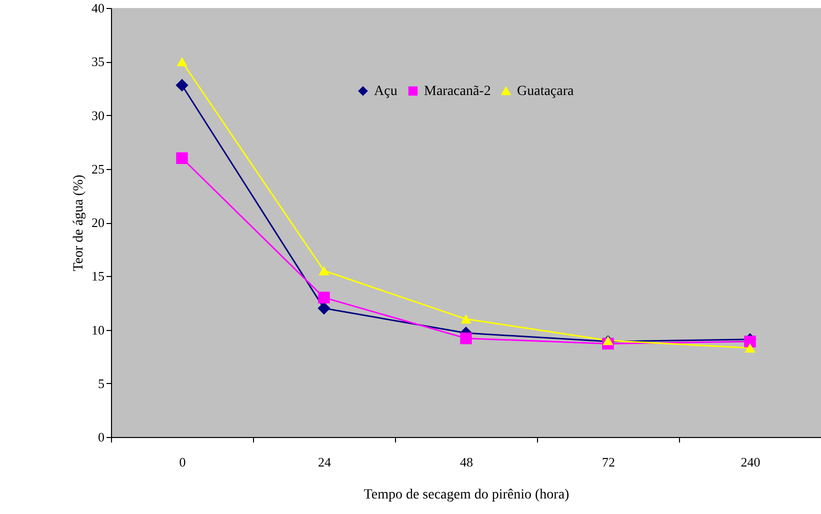  What do you see at coordinates (101, 437) in the screenshot?
I see `y-tick-label: 0` at bounding box center [101, 437].